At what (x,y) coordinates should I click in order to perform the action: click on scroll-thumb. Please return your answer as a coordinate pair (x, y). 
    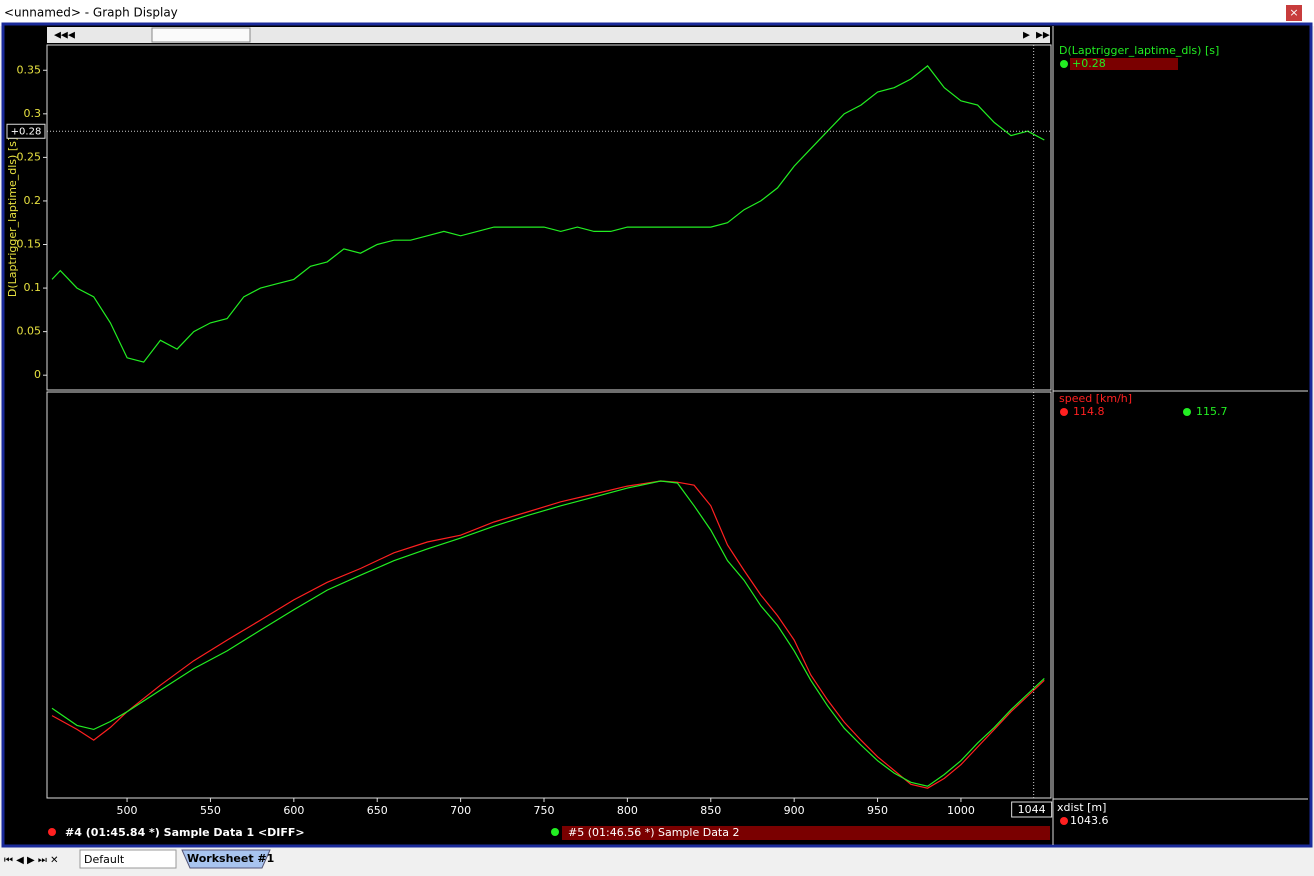
    Looking at the image, I should click on (201, 35).